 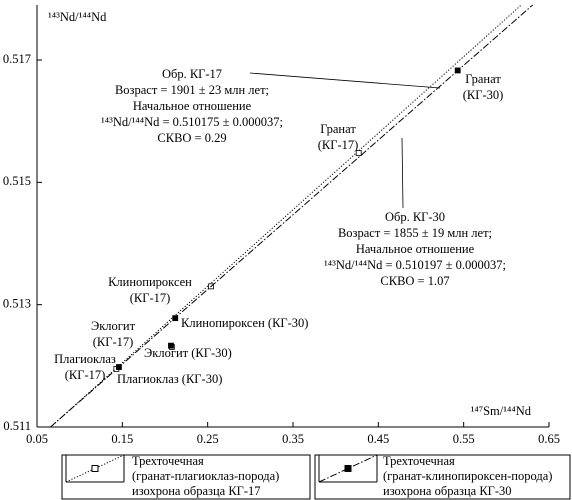 What do you see at coordinates (113, 326) in the screenshot?
I see `point-label: Эклогит` at bounding box center [113, 326].